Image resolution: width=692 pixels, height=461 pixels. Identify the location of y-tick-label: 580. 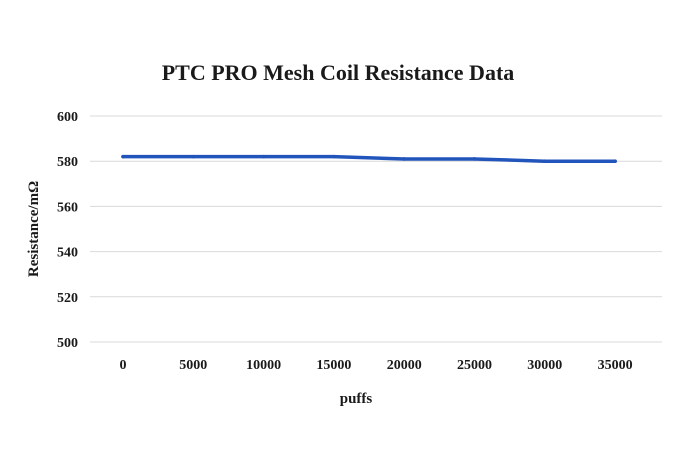
(67, 162).